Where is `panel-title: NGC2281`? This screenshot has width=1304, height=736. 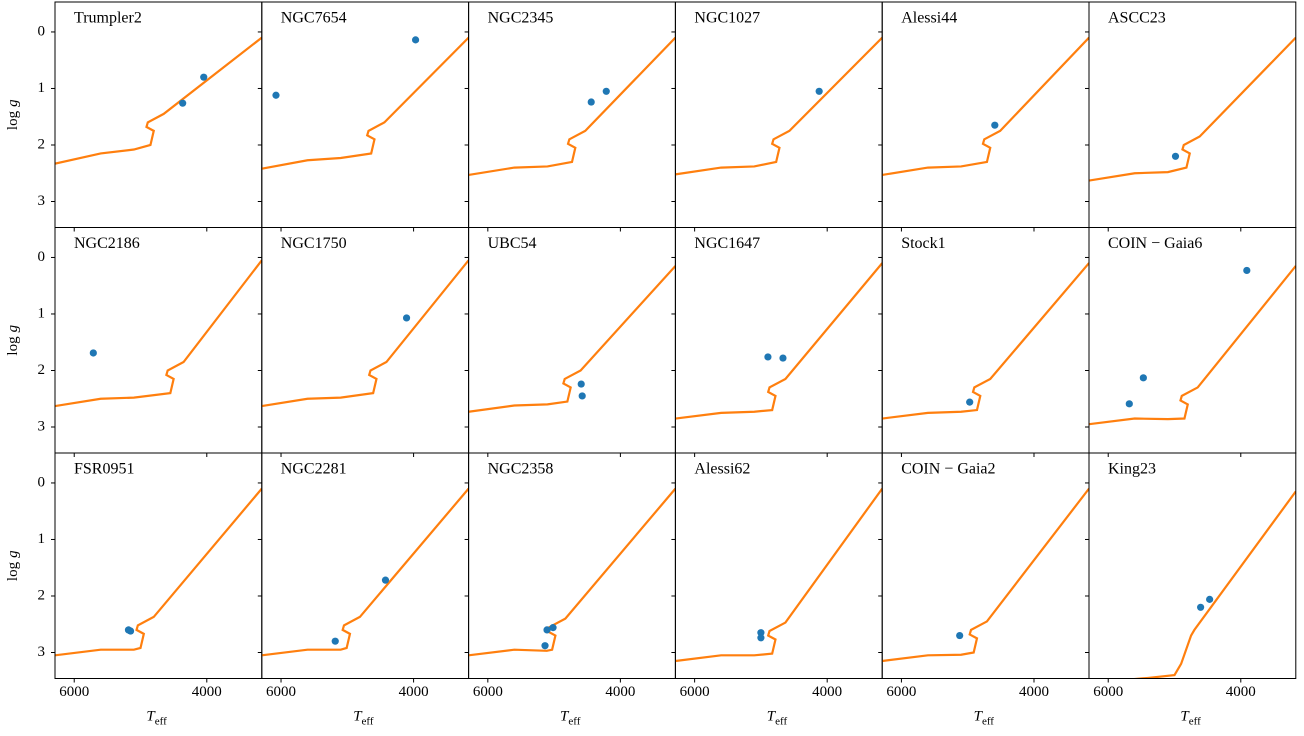
panel-title: NGC2281 is located at coordinates (314, 469).